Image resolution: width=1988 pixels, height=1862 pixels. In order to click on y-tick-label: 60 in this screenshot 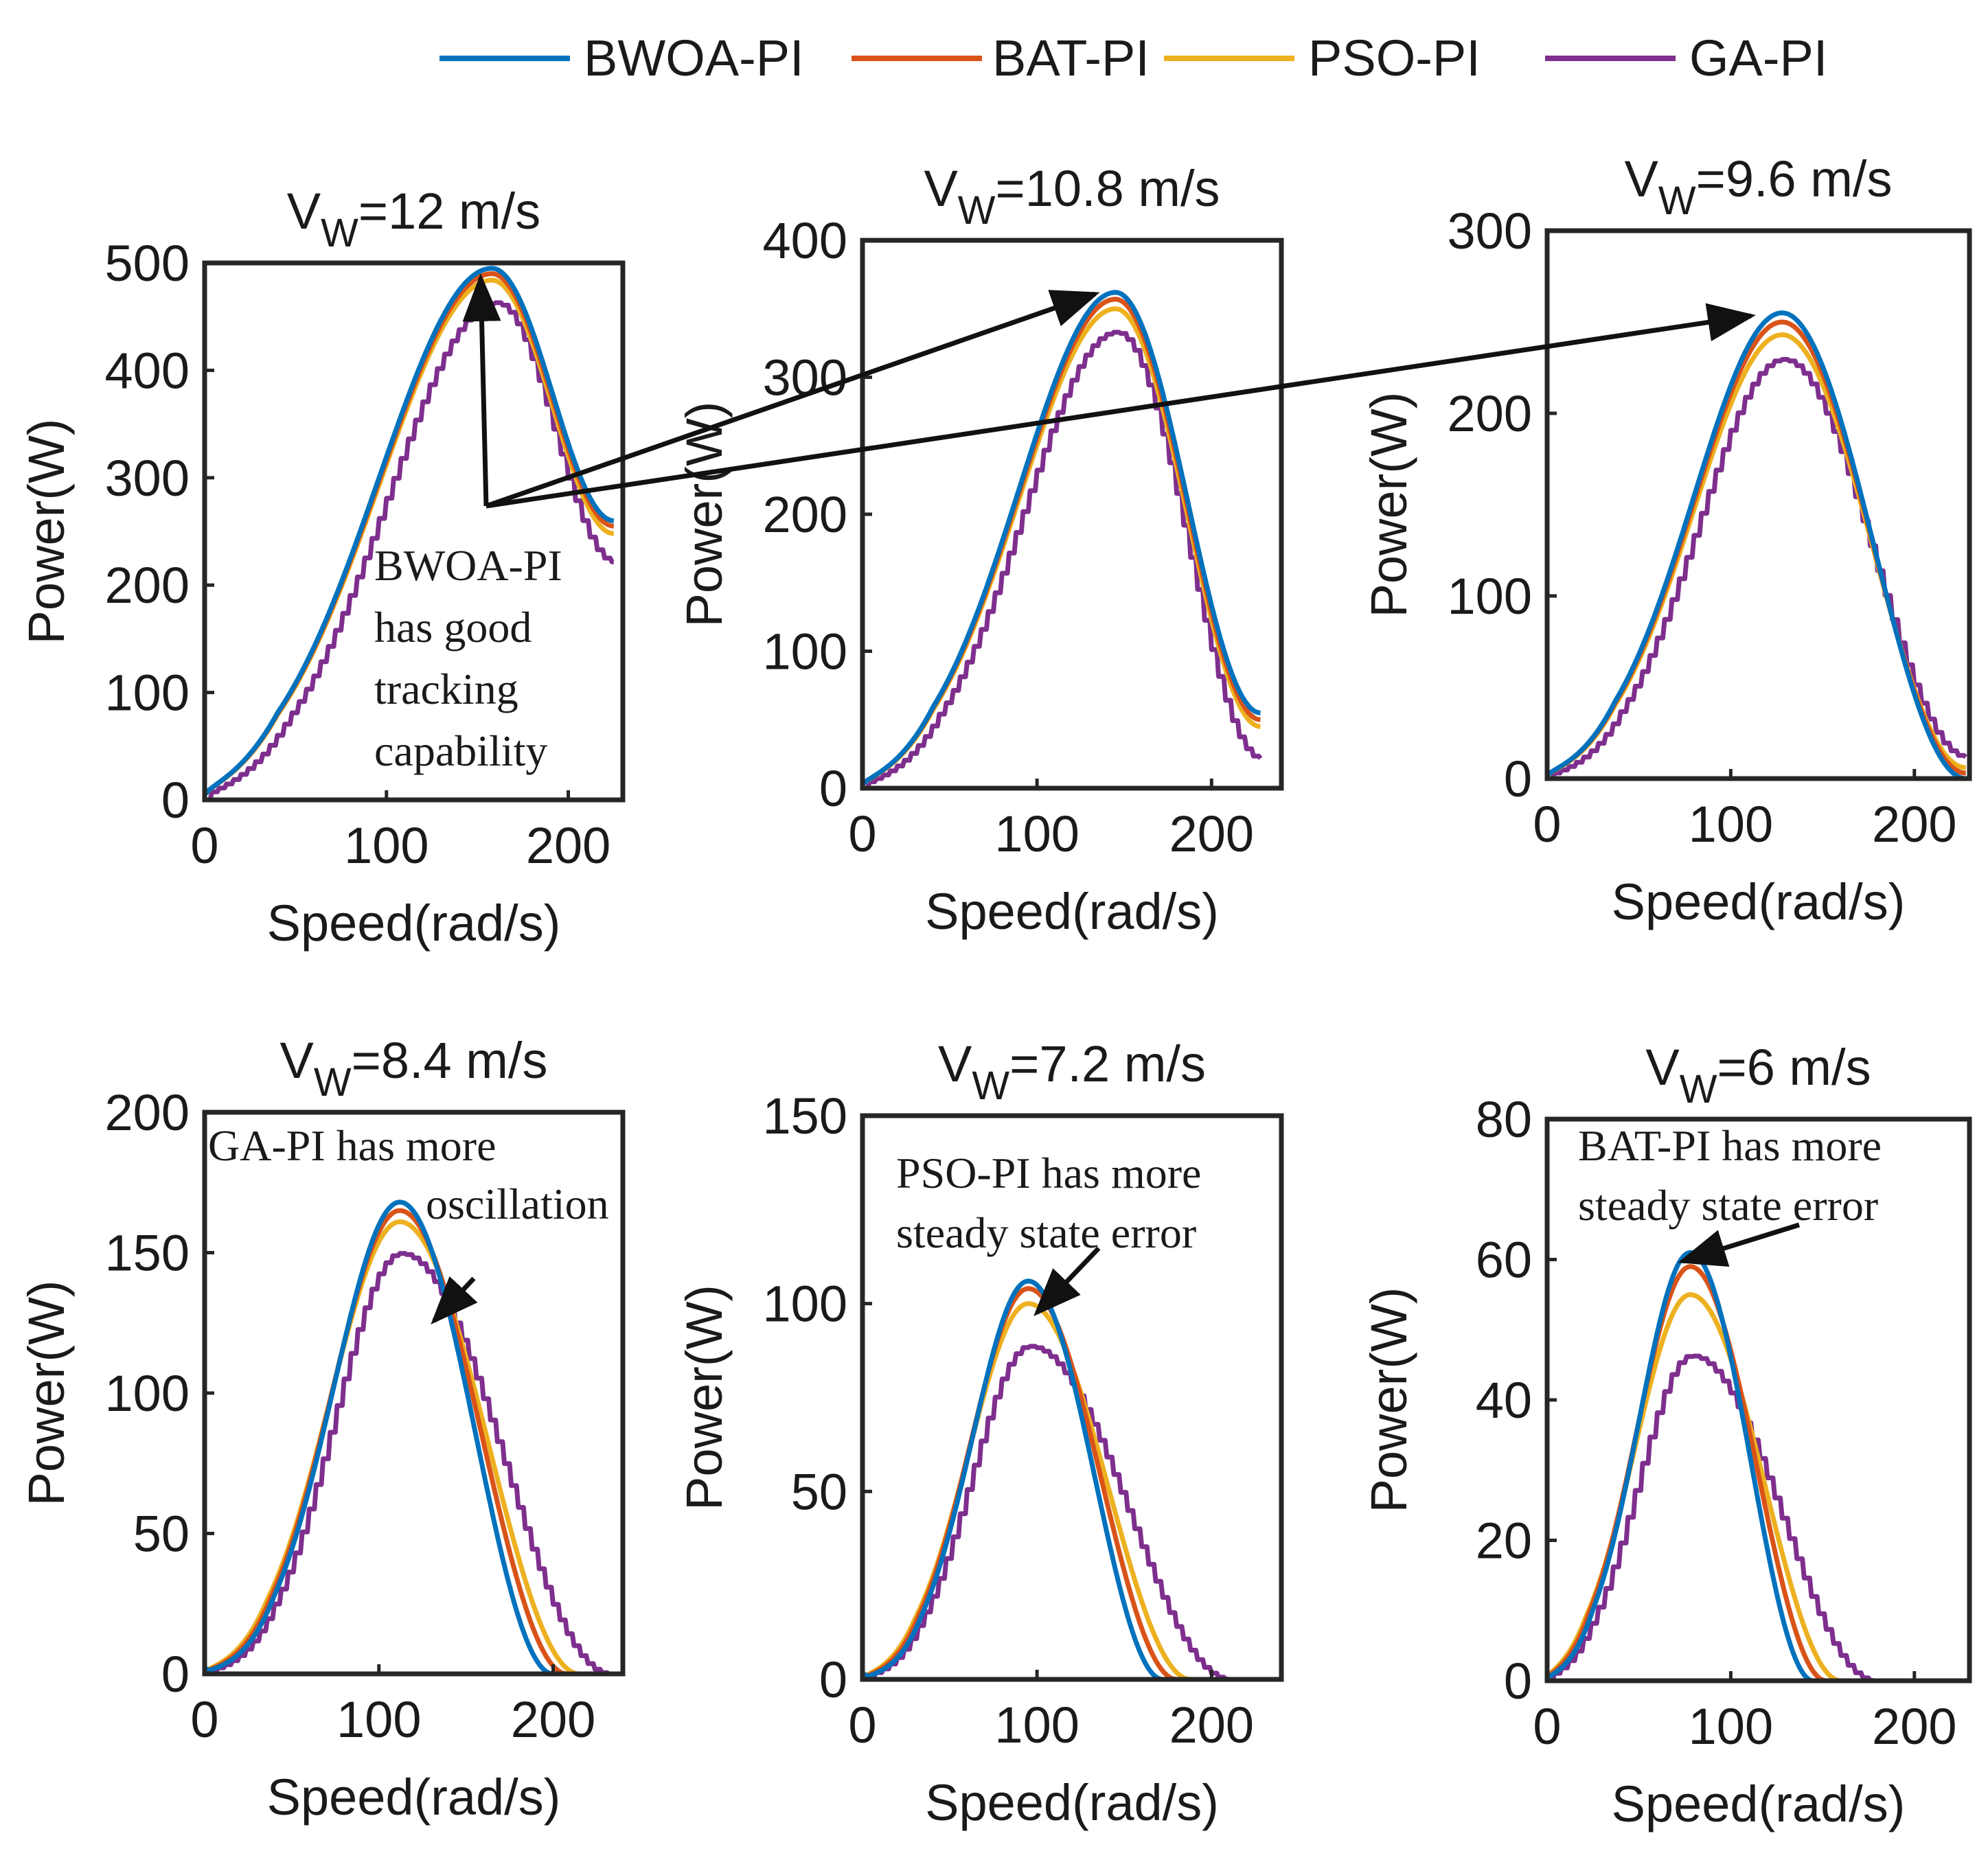, I will do `click(1504, 1261)`.